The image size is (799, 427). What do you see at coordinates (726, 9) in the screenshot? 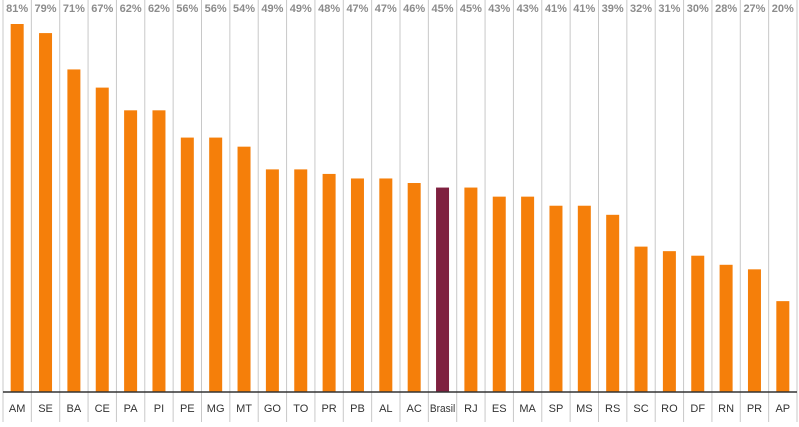
I see `value-label: 28%` at bounding box center [726, 9].